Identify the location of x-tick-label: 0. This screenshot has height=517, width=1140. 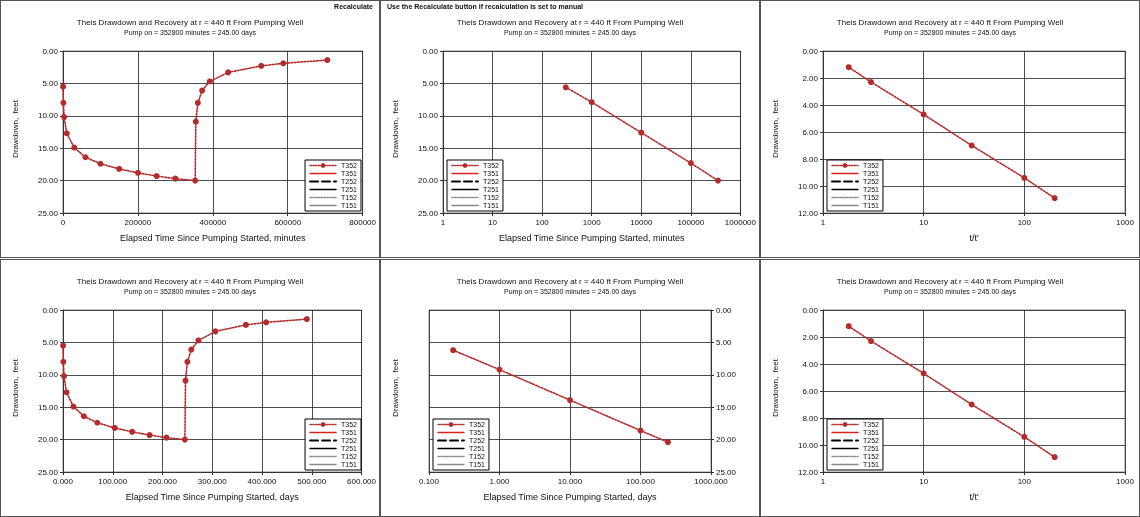
(63, 222).